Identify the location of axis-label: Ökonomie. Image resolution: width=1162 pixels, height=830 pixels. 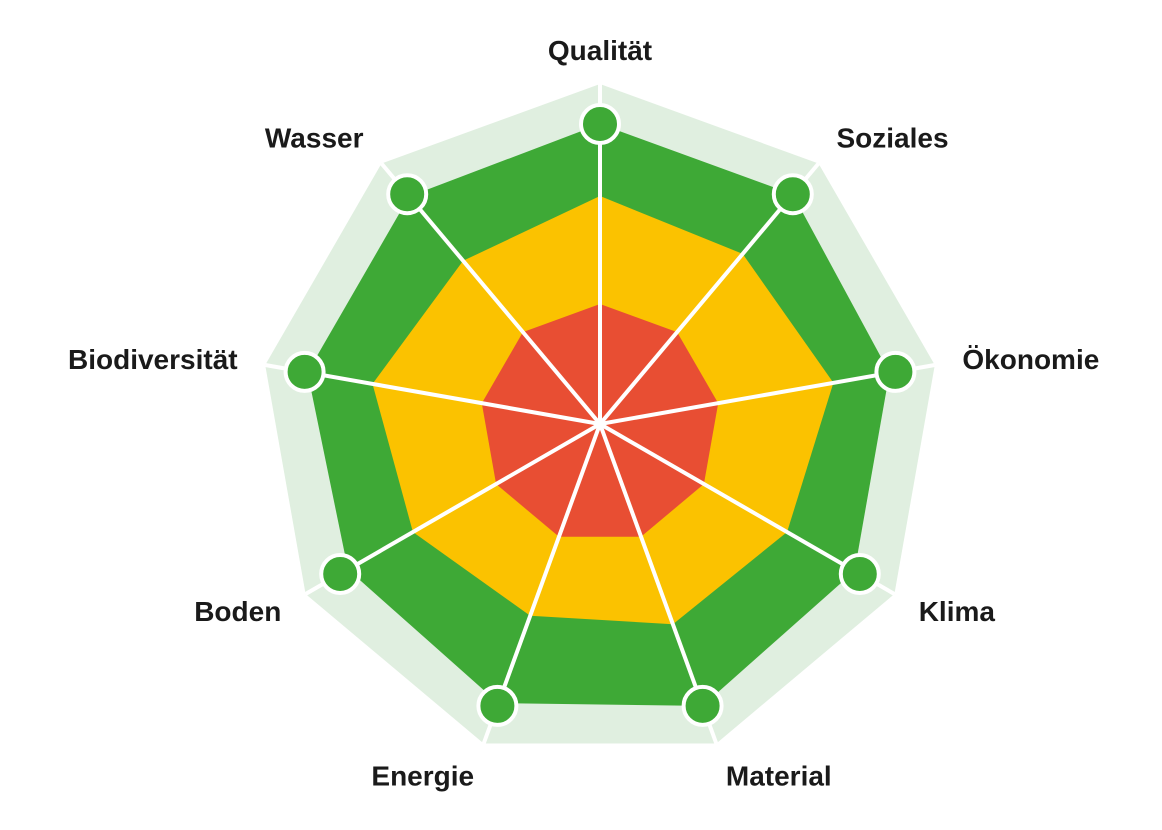
(1030, 359).